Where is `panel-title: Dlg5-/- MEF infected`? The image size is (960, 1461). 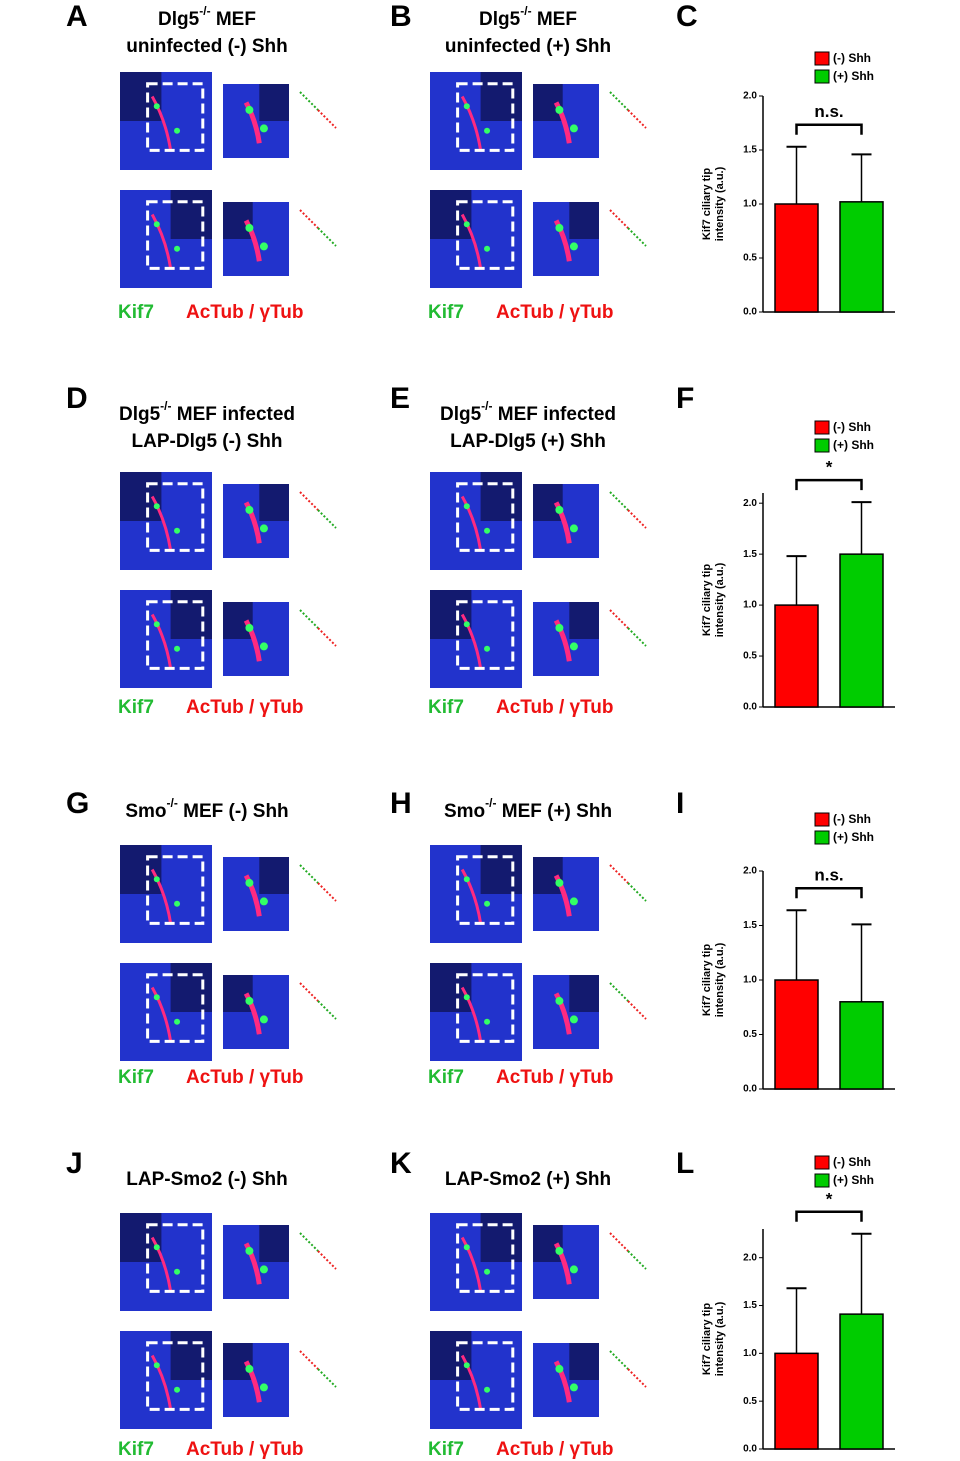 panel-title: Dlg5-/- MEF infected is located at coordinates (207, 412).